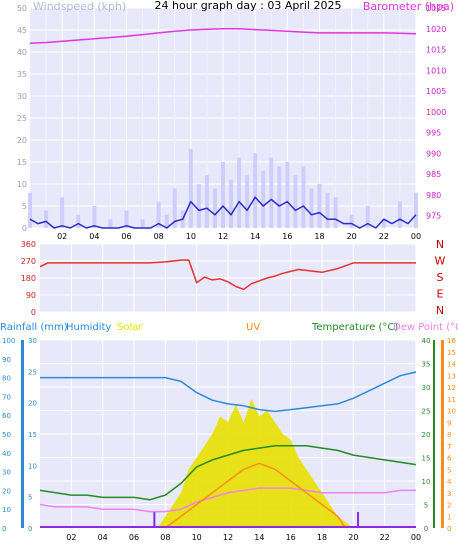  I want to click on humidity-tick-label: 30, so click(6, 473).